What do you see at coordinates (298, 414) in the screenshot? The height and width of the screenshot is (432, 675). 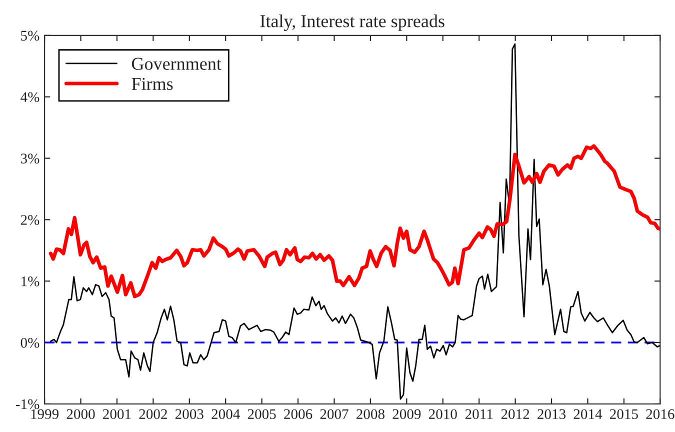 I see `x-tick-label: 2006` at bounding box center [298, 414].